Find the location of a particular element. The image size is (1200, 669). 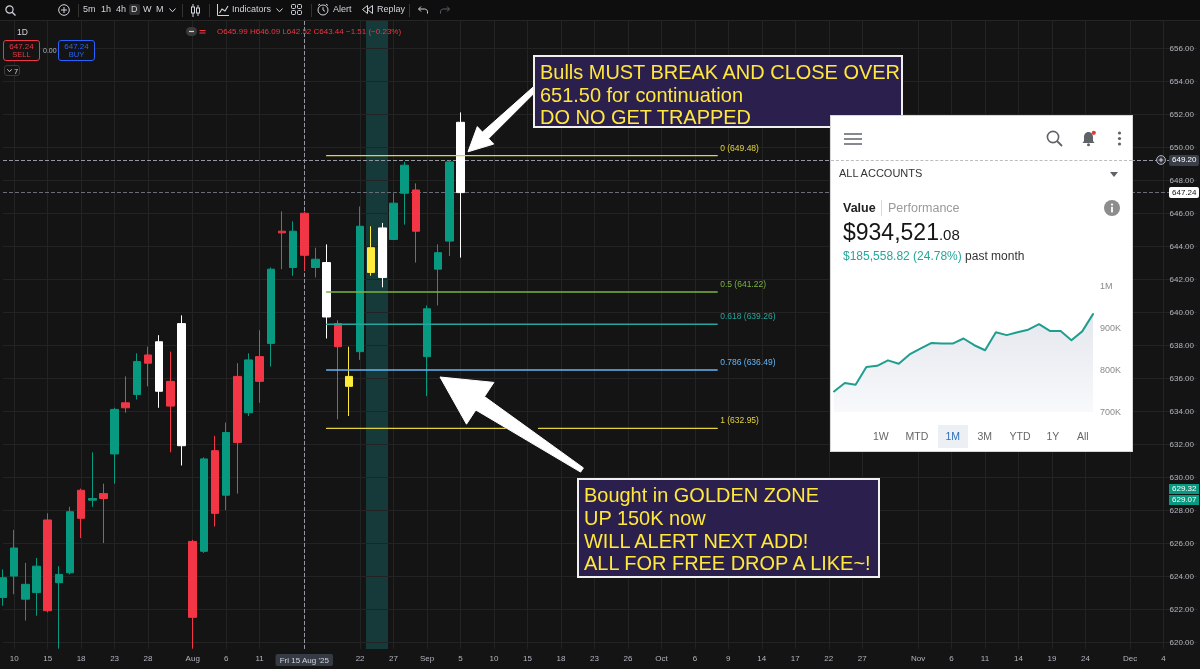

text: Replay is located at coordinates (391, 9).